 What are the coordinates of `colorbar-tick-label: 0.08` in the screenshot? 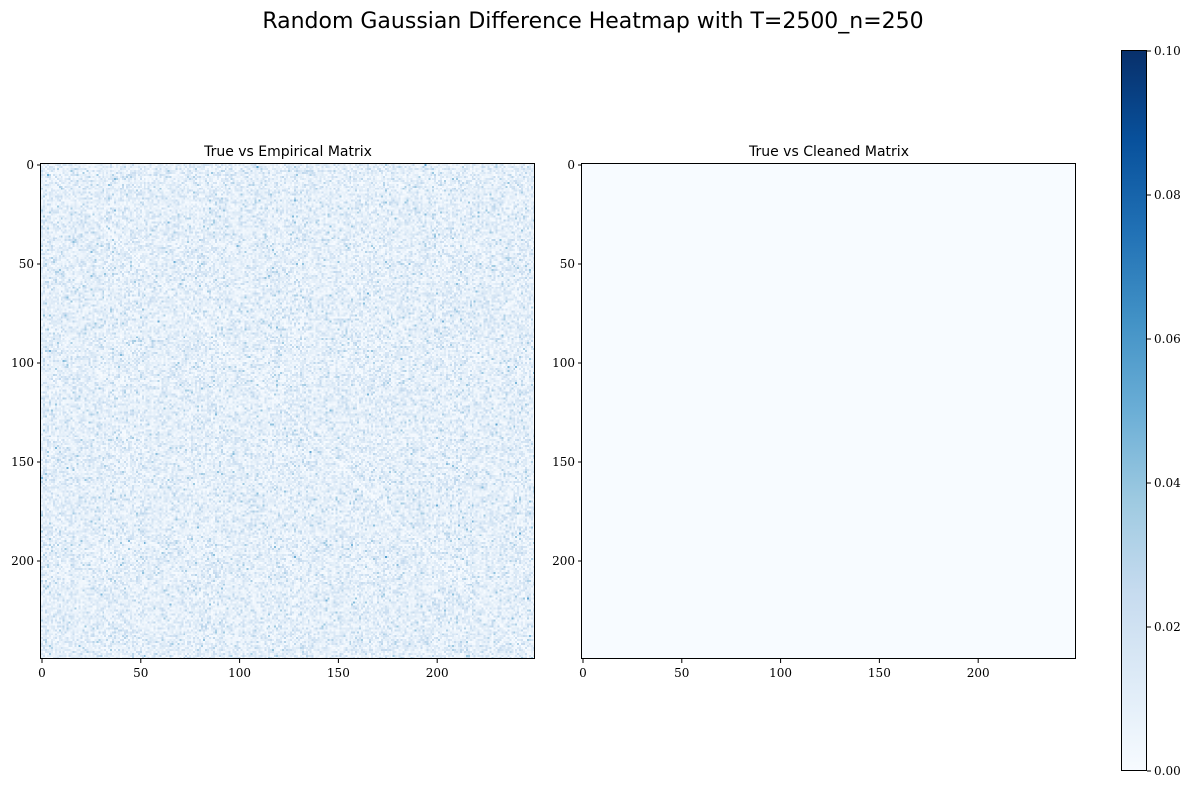 It's located at (1167, 195).